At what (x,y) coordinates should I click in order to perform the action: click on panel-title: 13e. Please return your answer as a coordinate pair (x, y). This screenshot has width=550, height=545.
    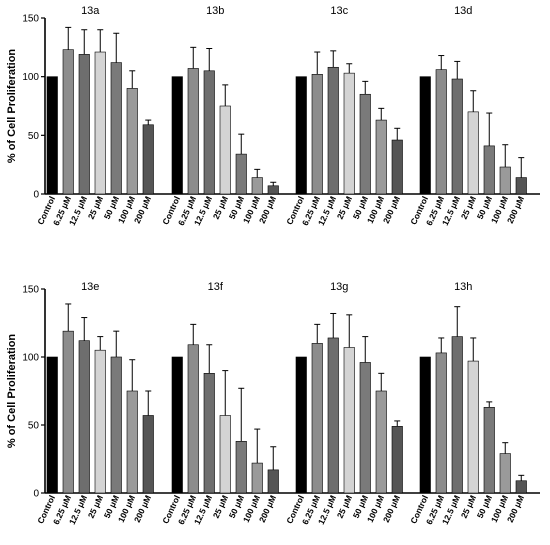
    Looking at the image, I should click on (90, 287).